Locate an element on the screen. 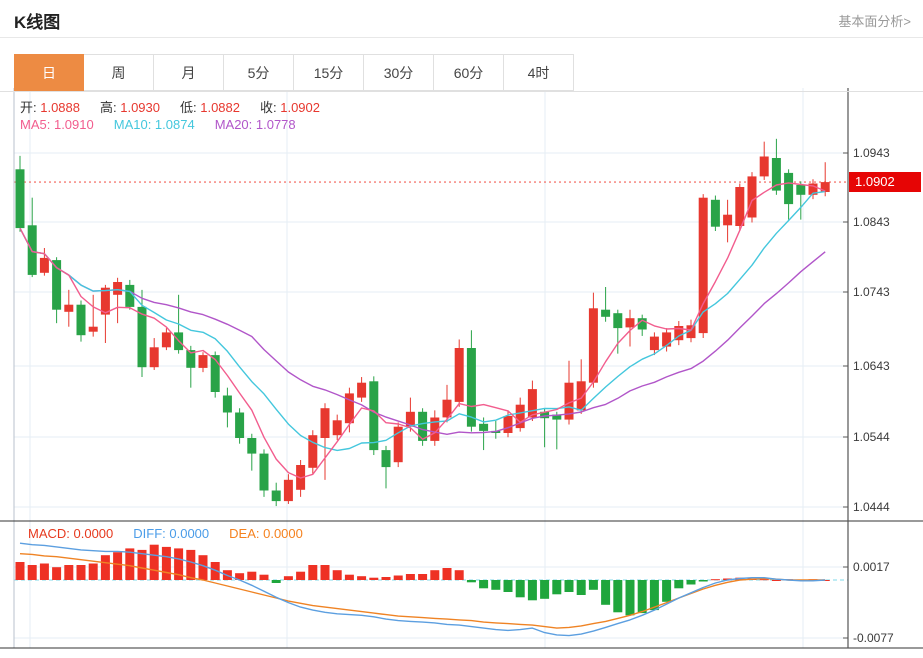 The height and width of the screenshot is (658, 923). y-axis-label: 1.0643 is located at coordinates (871, 366).